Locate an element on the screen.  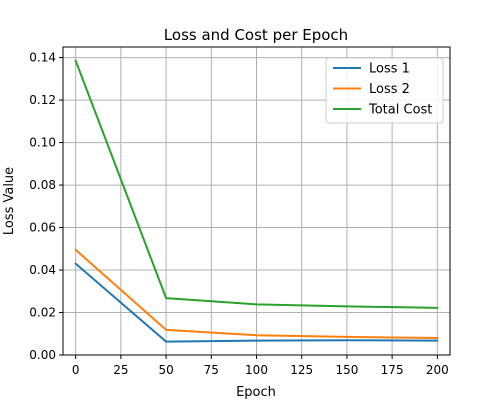
x-tick-label: 100 is located at coordinates (256, 370).